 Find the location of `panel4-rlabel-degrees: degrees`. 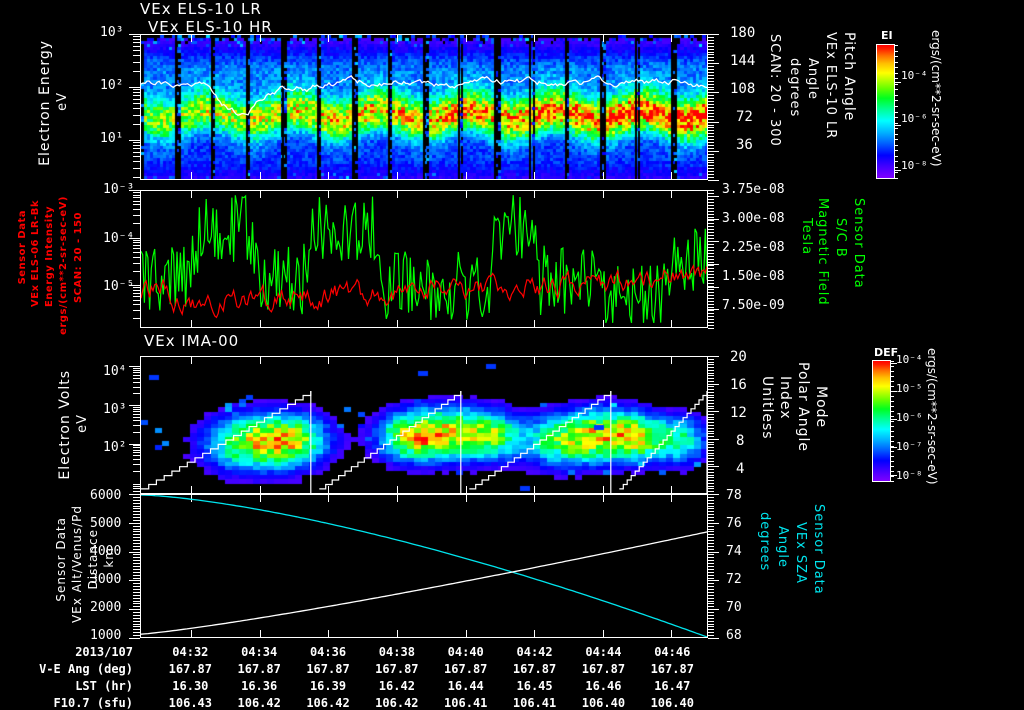

panel4-rlabel-degrees: degrees is located at coordinates (764, 542).